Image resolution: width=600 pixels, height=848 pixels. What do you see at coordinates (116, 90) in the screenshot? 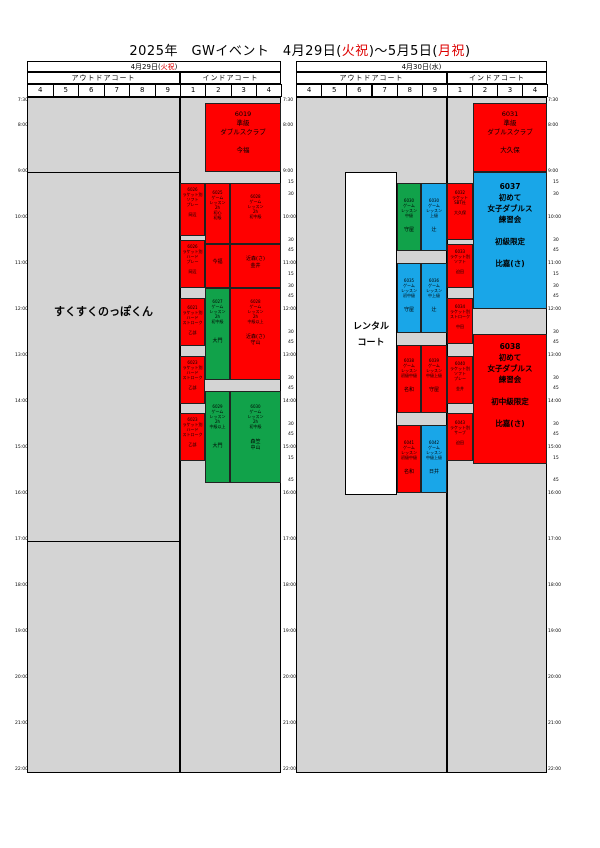
I see `day1-outdoor-col-4: 7` at bounding box center [116, 90].